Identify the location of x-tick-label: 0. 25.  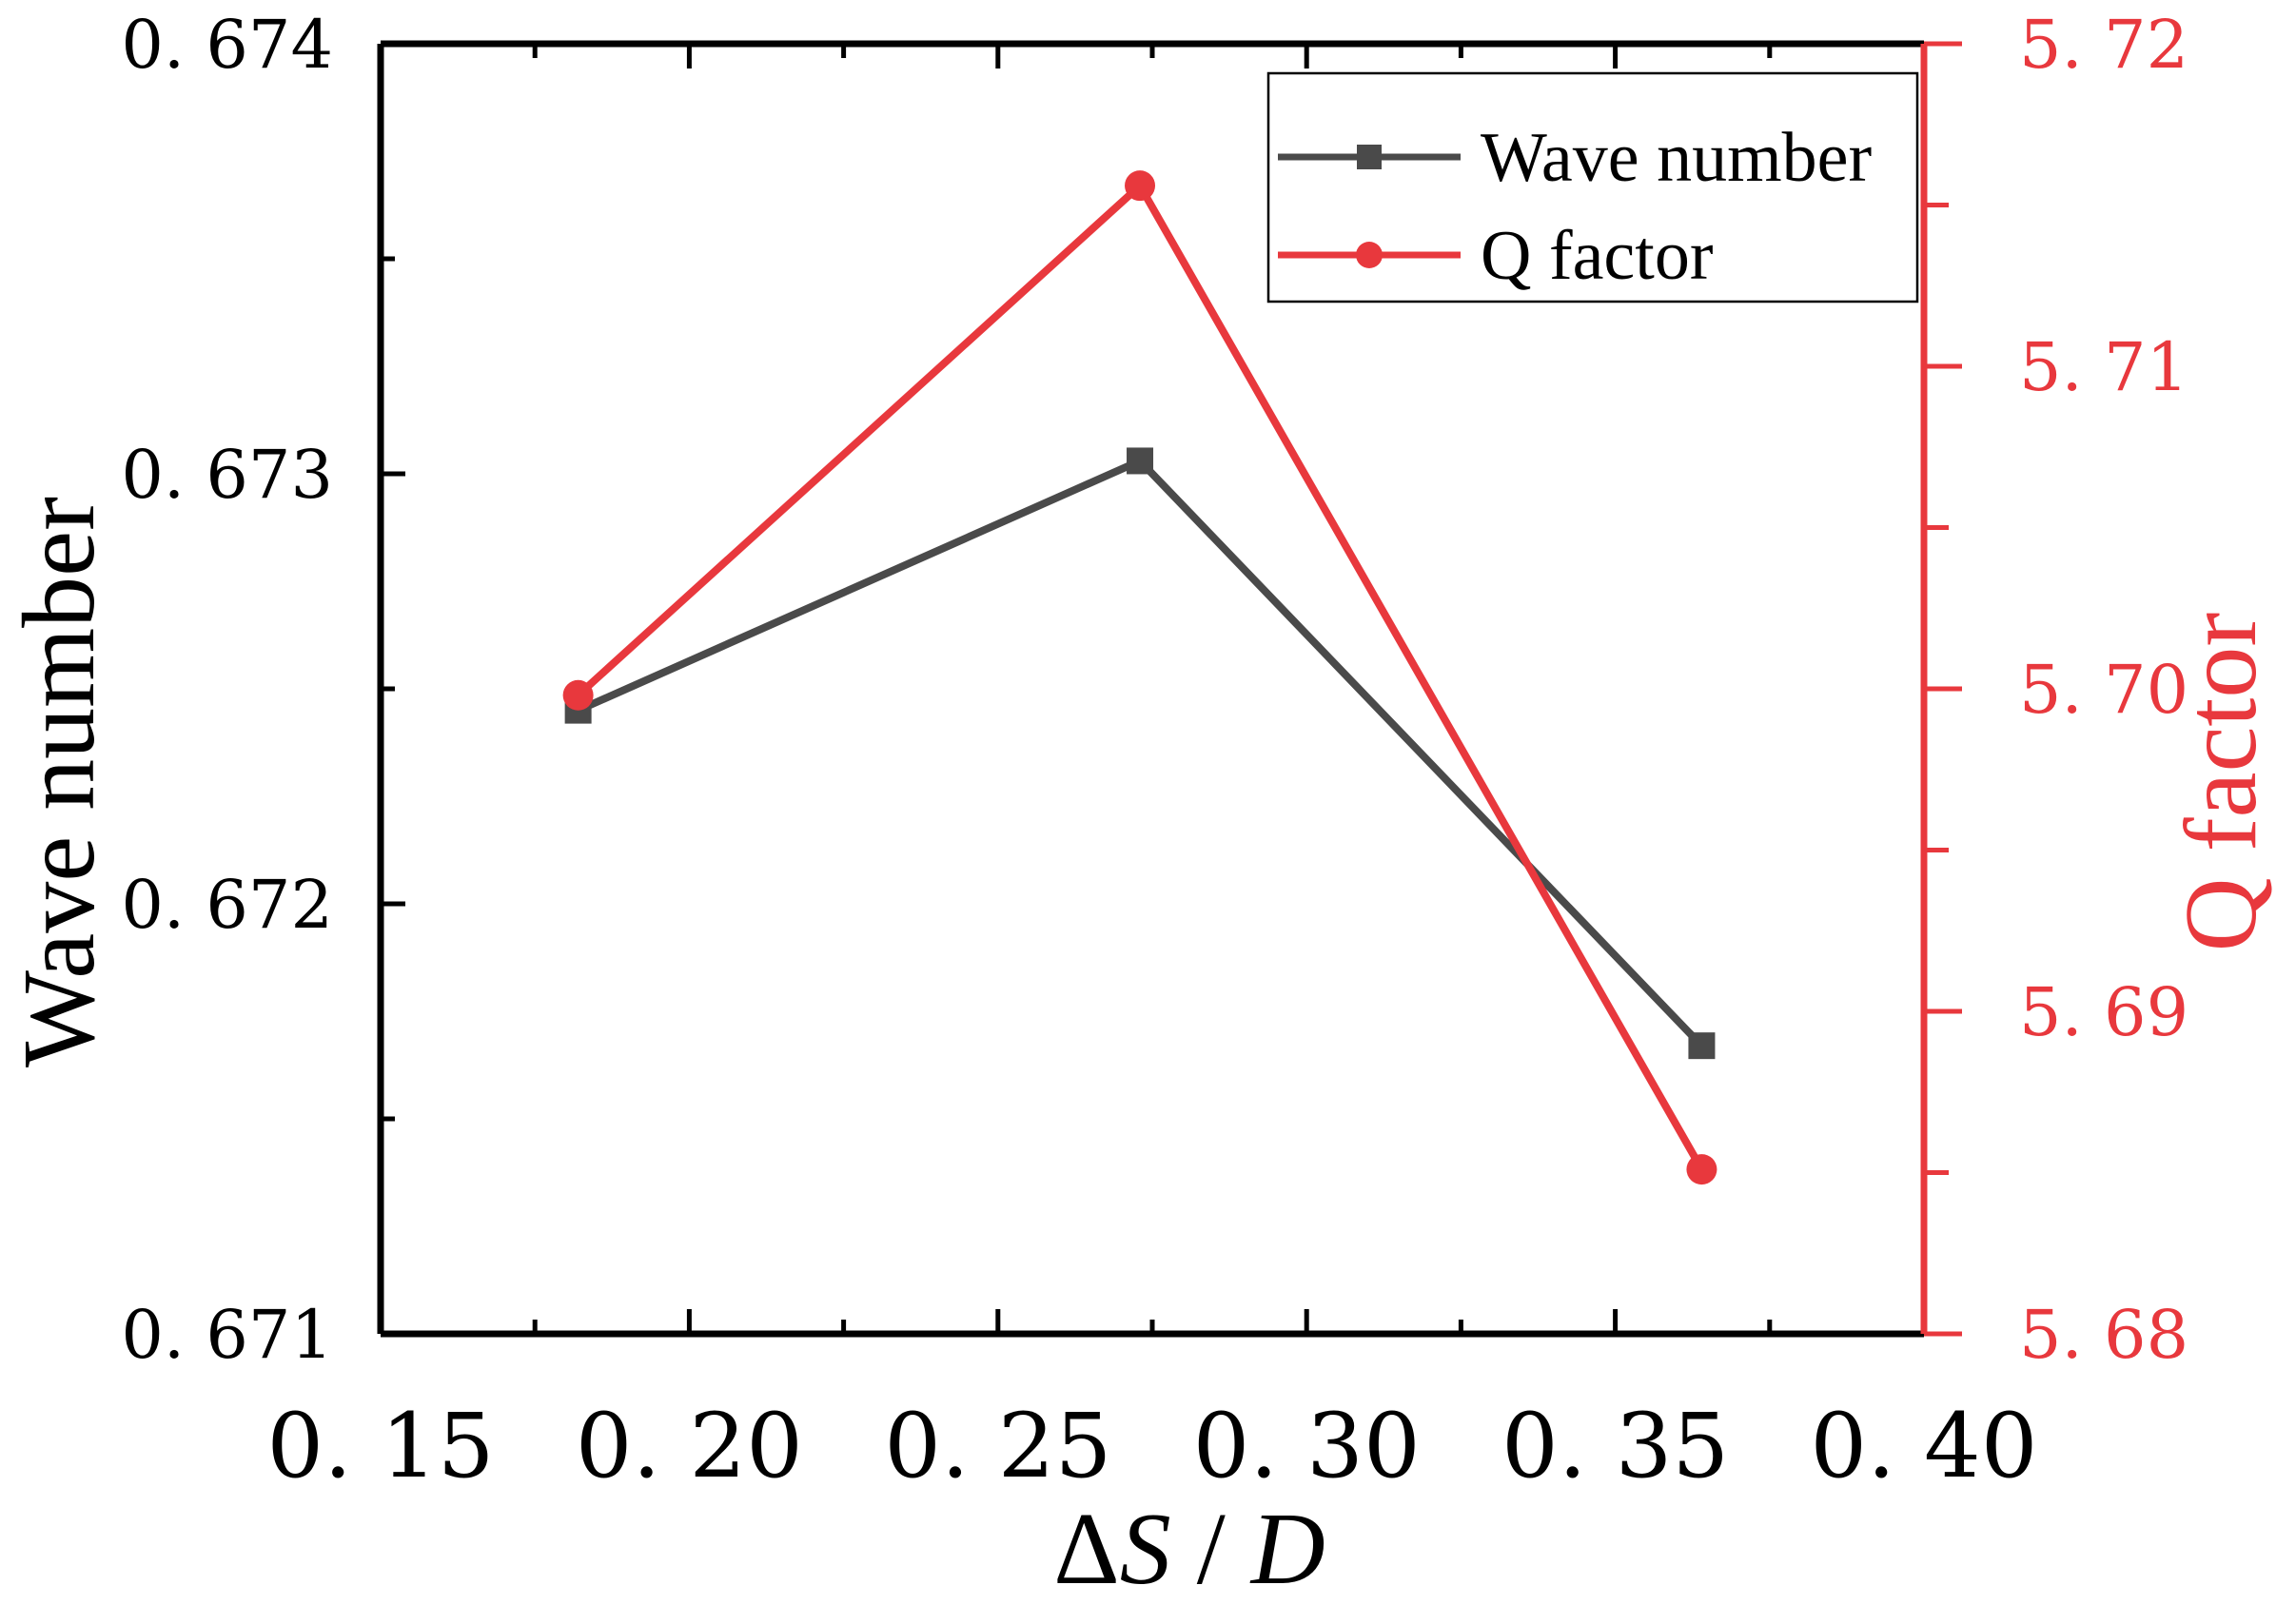
(997, 1446).